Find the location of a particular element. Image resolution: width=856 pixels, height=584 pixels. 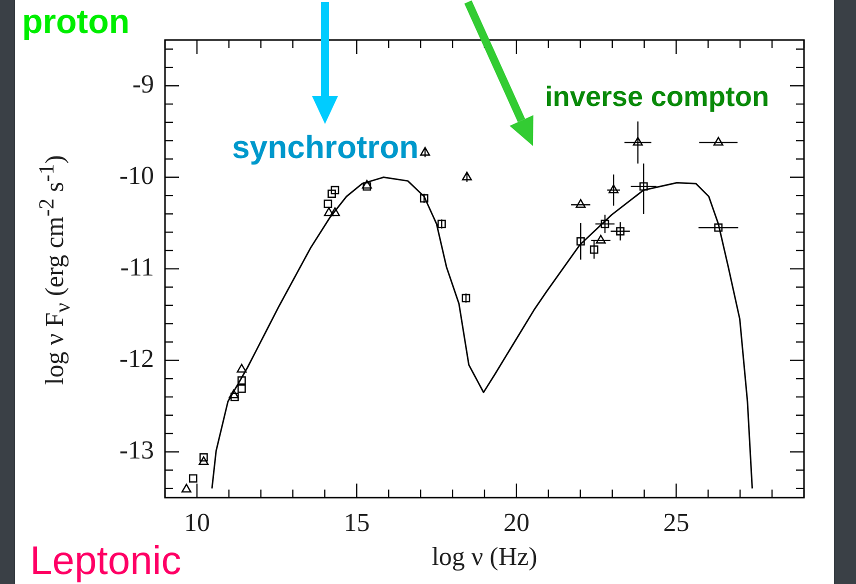

x-tick-label: 20 is located at coordinates (516, 523).